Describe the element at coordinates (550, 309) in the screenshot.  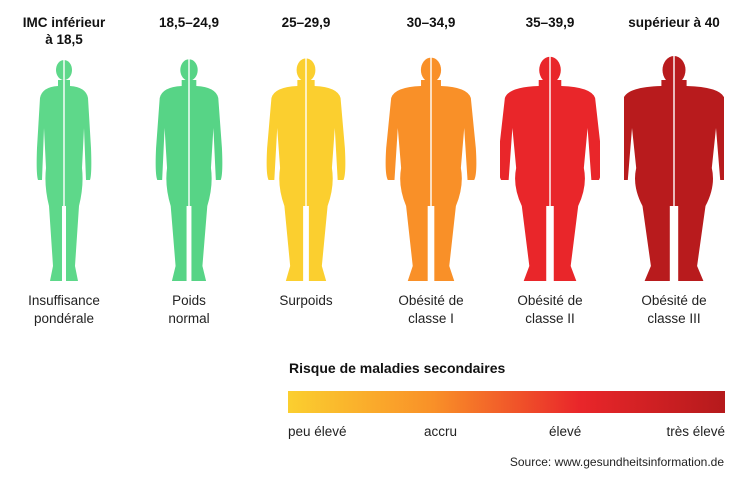
I see `bmi-category-label: Obésité de classe II` at that location.